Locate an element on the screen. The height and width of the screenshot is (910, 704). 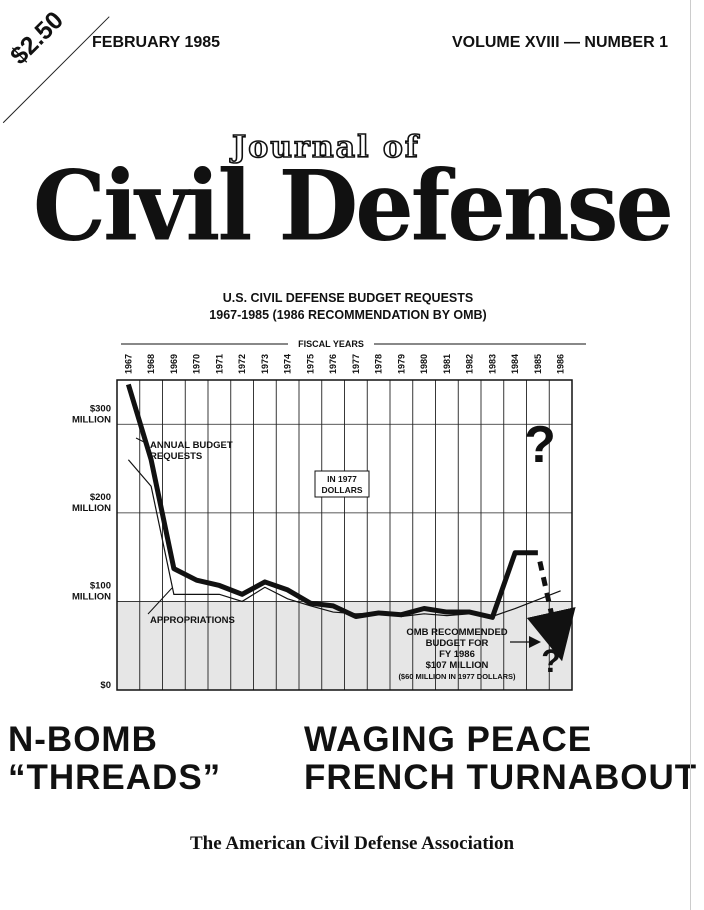
fiscal-years-label-bg is located at coordinates (331, 343).